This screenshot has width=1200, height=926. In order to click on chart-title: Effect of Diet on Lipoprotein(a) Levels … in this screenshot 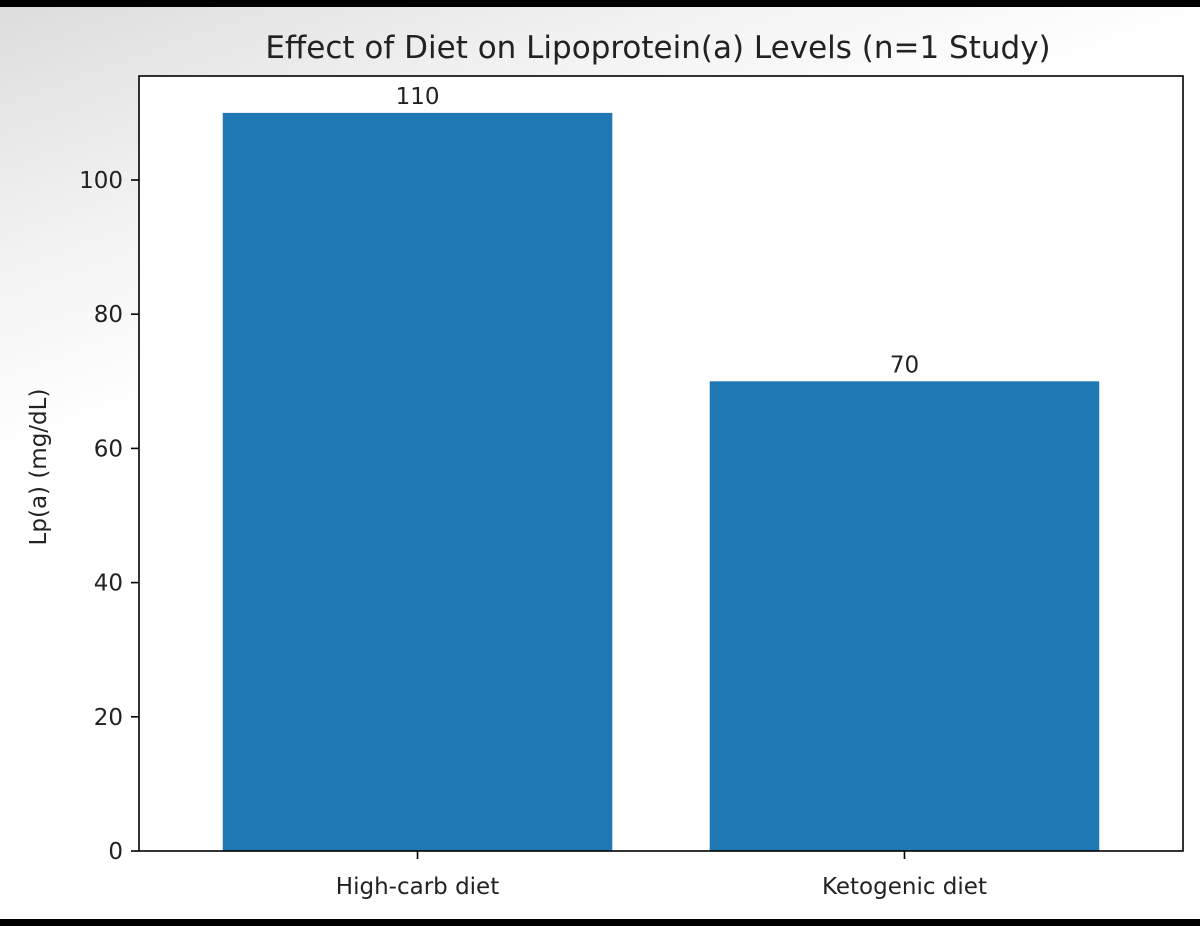, I will do `click(657, 48)`.